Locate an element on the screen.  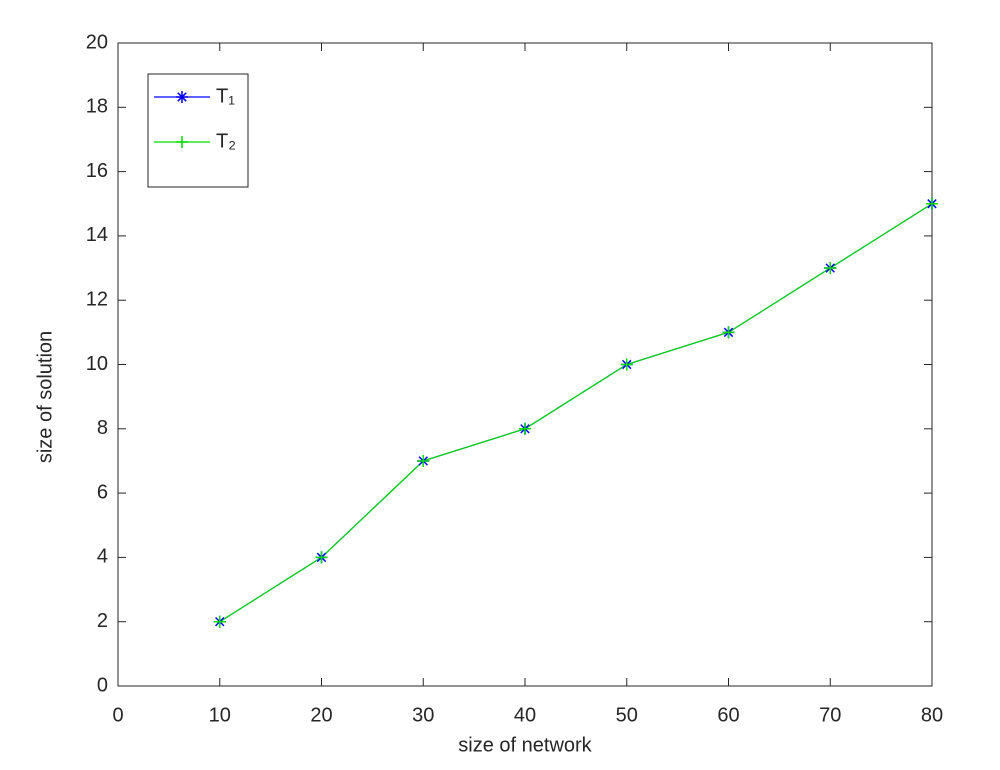
x-tick-label: 10 is located at coordinates (220, 715).